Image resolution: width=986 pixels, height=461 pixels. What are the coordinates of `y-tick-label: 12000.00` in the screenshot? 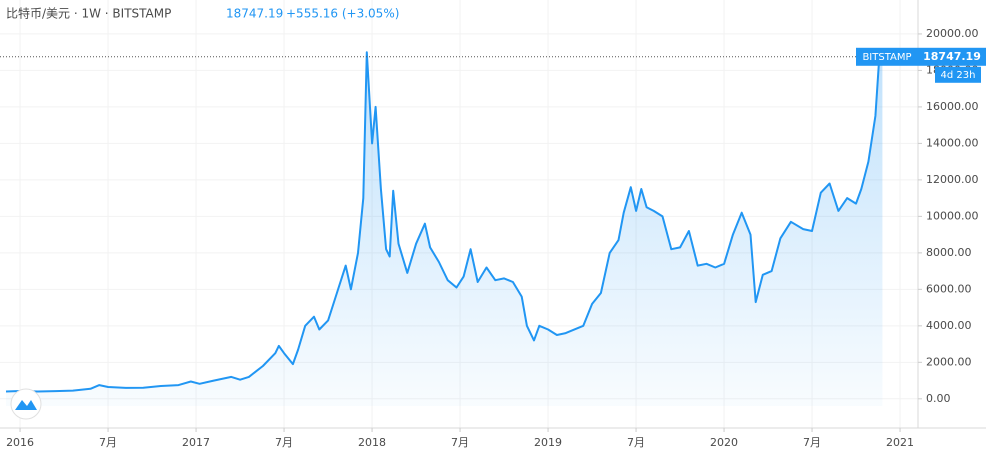 It's located at (952, 179).